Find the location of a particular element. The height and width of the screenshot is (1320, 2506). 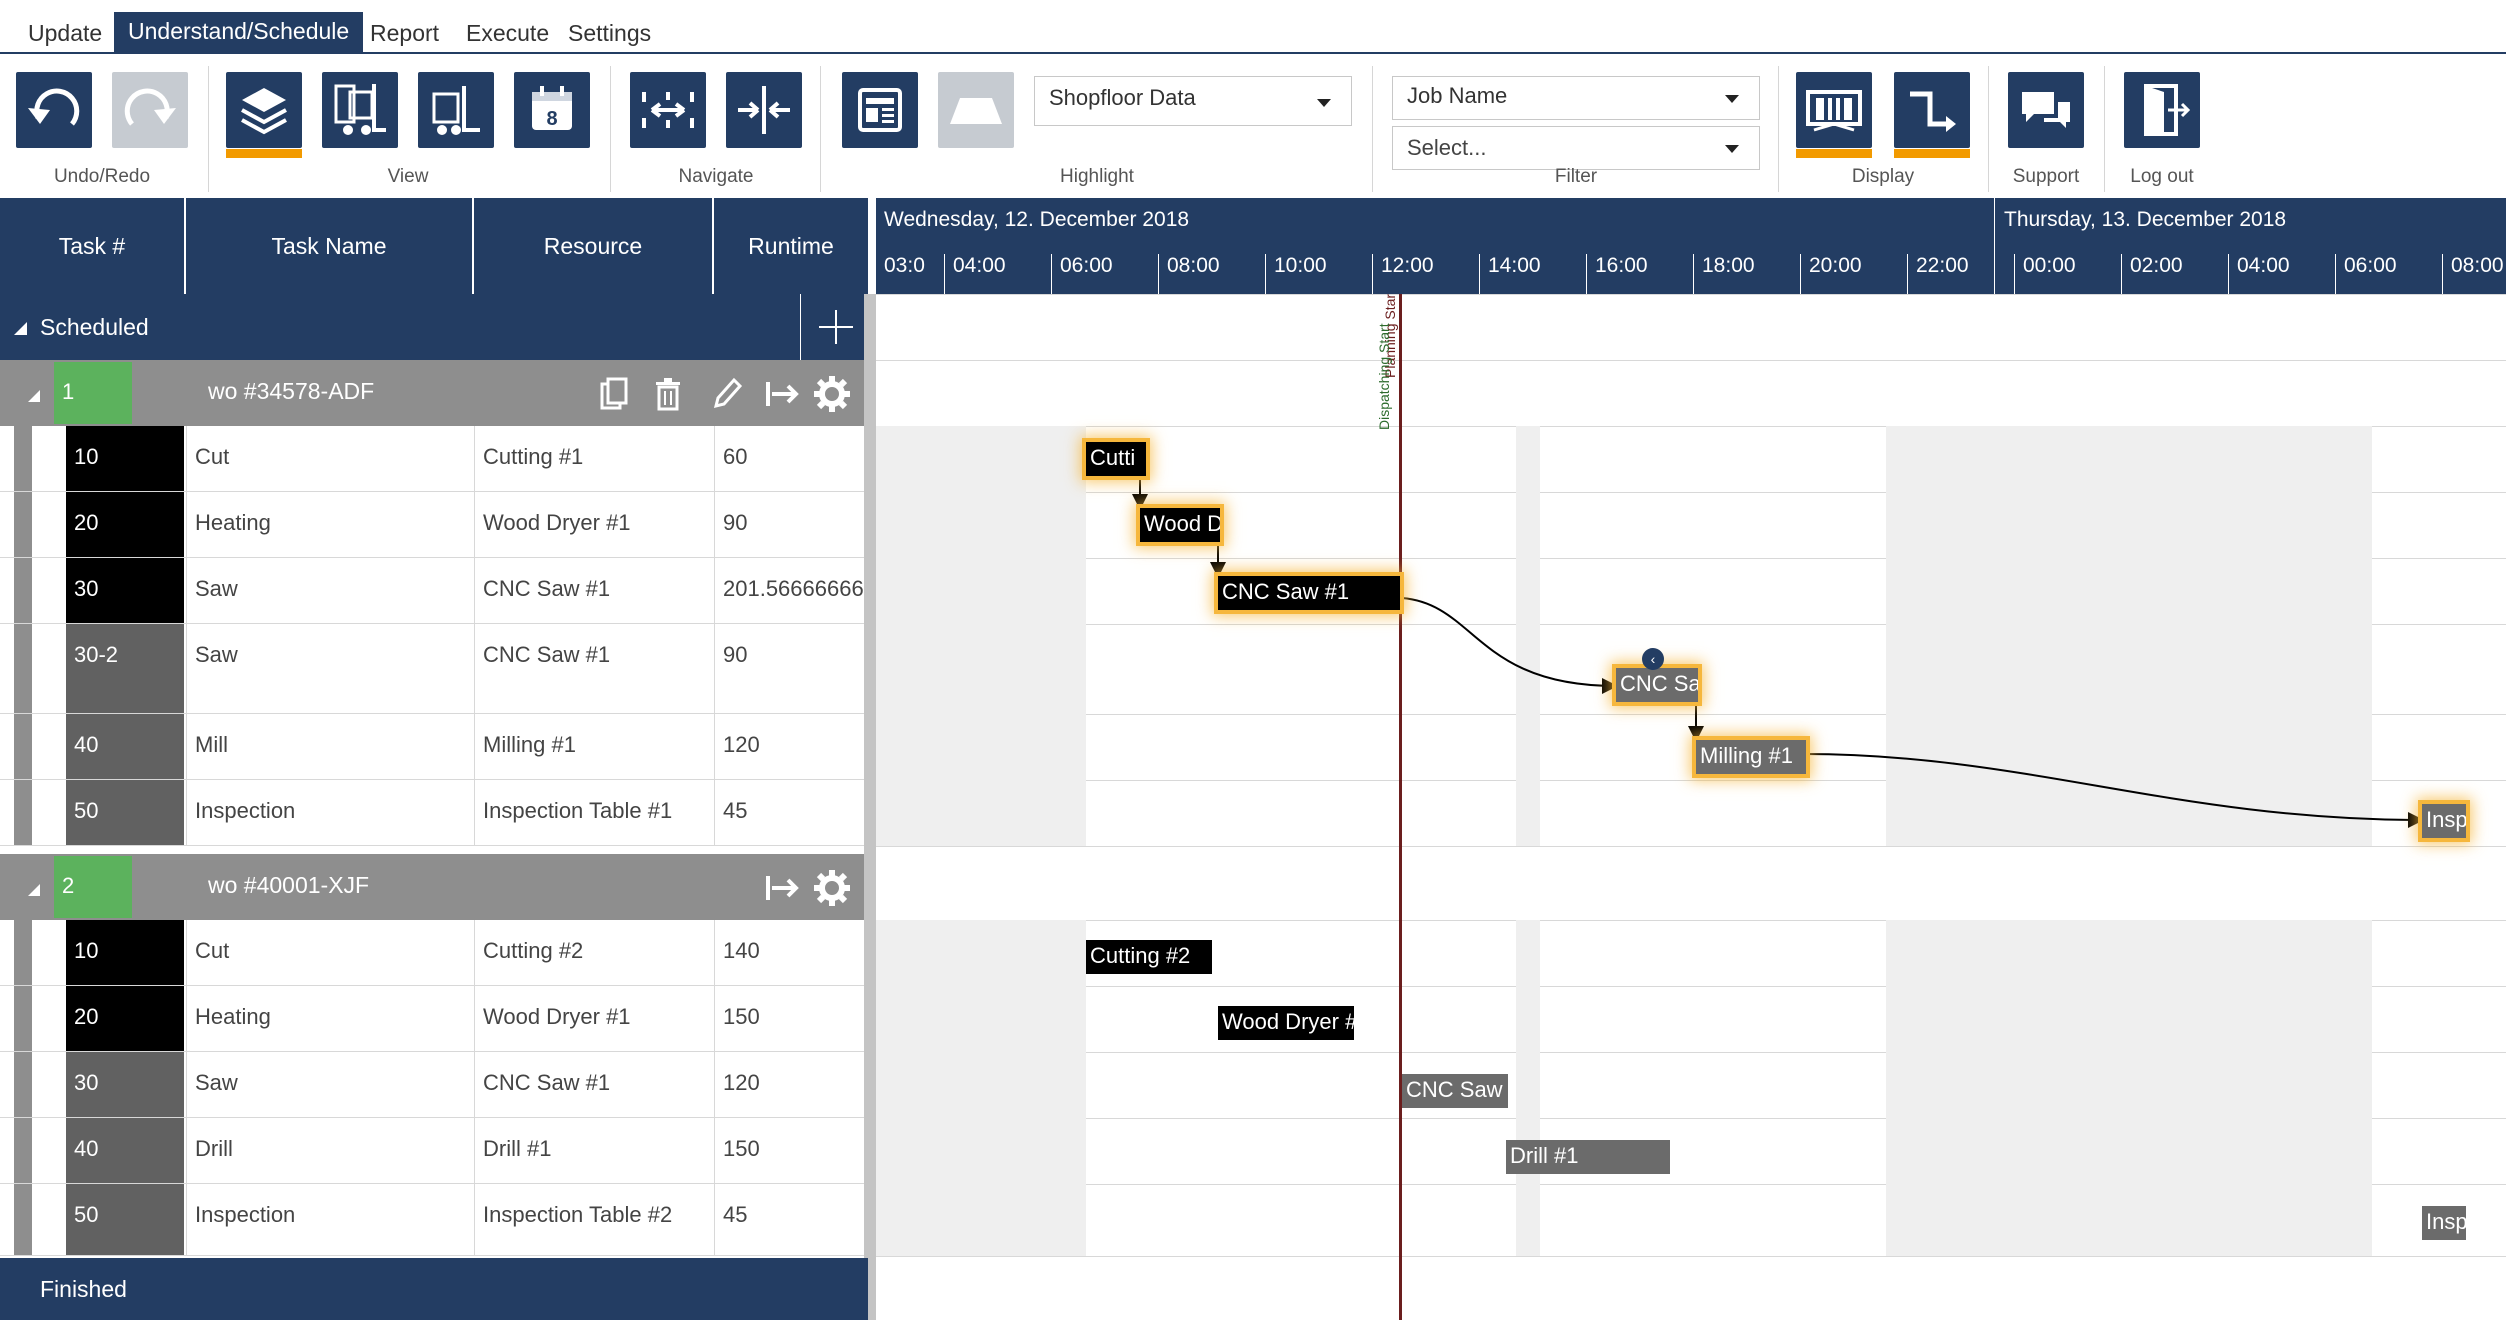

task-bar: CNC Sa is located at coordinates (1657, 685).